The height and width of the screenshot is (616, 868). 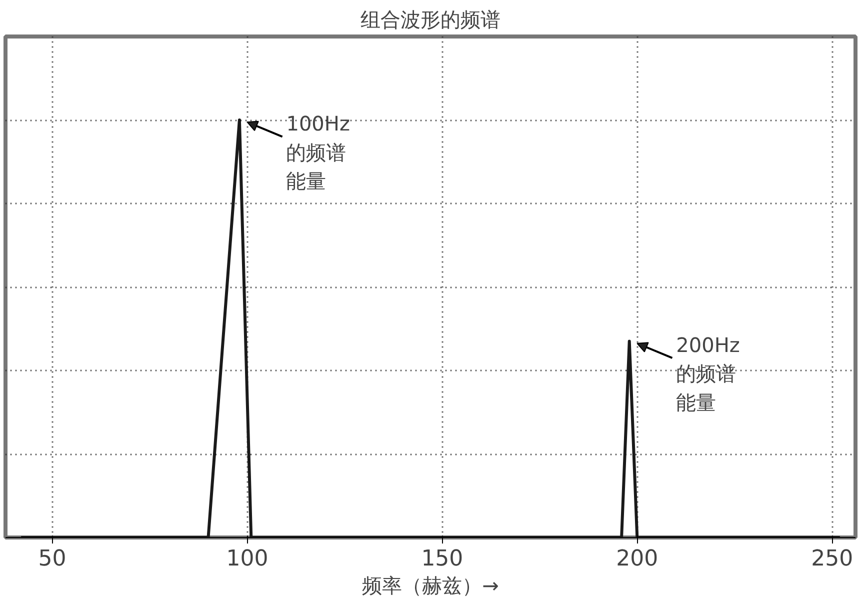 What do you see at coordinates (442, 559) in the screenshot?
I see `x-tick-label: 150` at bounding box center [442, 559].